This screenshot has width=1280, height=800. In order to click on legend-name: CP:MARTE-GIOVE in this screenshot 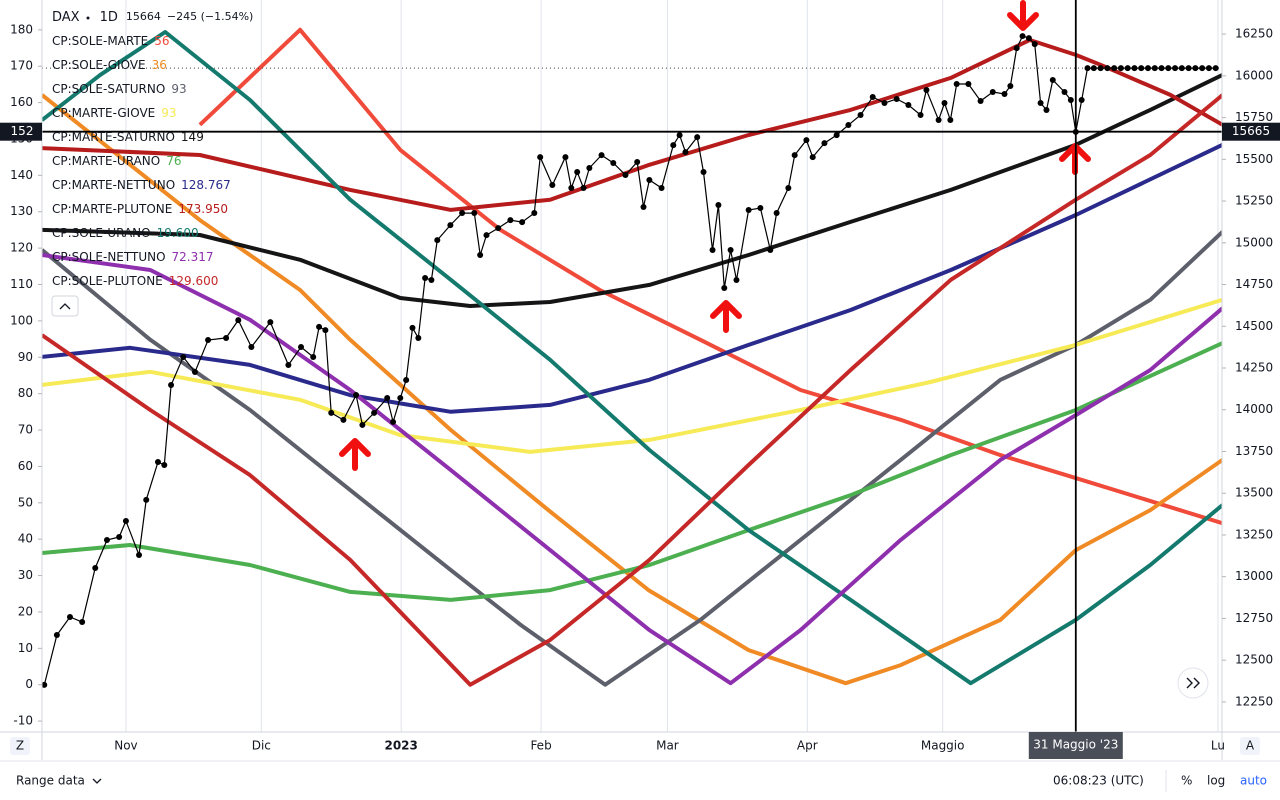, I will do `click(103, 113)`.